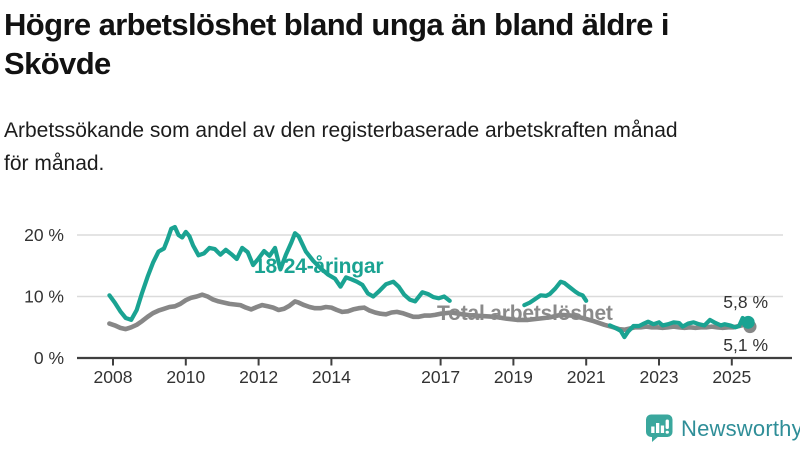  What do you see at coordinates (745, 302) in the screenshot?
I see `end-value-label-young: 5,8 %` at bounding box center [745, 302].